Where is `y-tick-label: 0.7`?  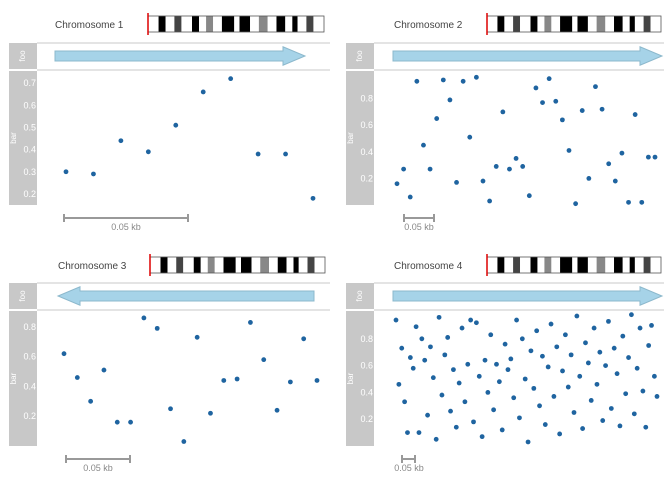 y-tick-label: 0.7 is located at coordinates (29, 83).